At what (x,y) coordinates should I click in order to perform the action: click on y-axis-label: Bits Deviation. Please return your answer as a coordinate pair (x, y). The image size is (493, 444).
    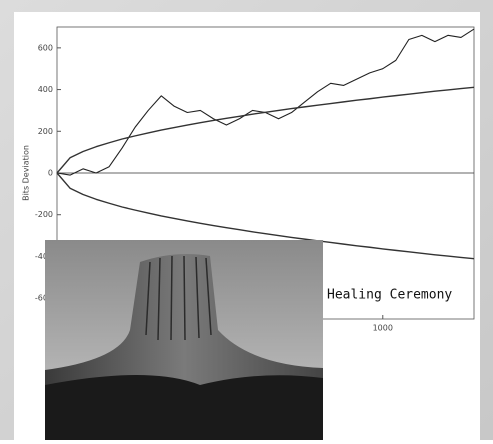
    Looking at the image, I should click on (26, 173).